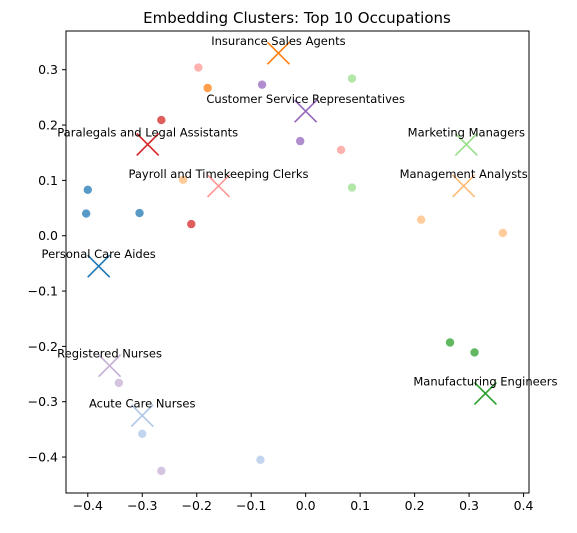 This screenshot has width=577, height=533. What do you see at coordinates (88, 505) in the screenshot?
I see `x-tick-label: −0.4` at bounding box center [88, 505].